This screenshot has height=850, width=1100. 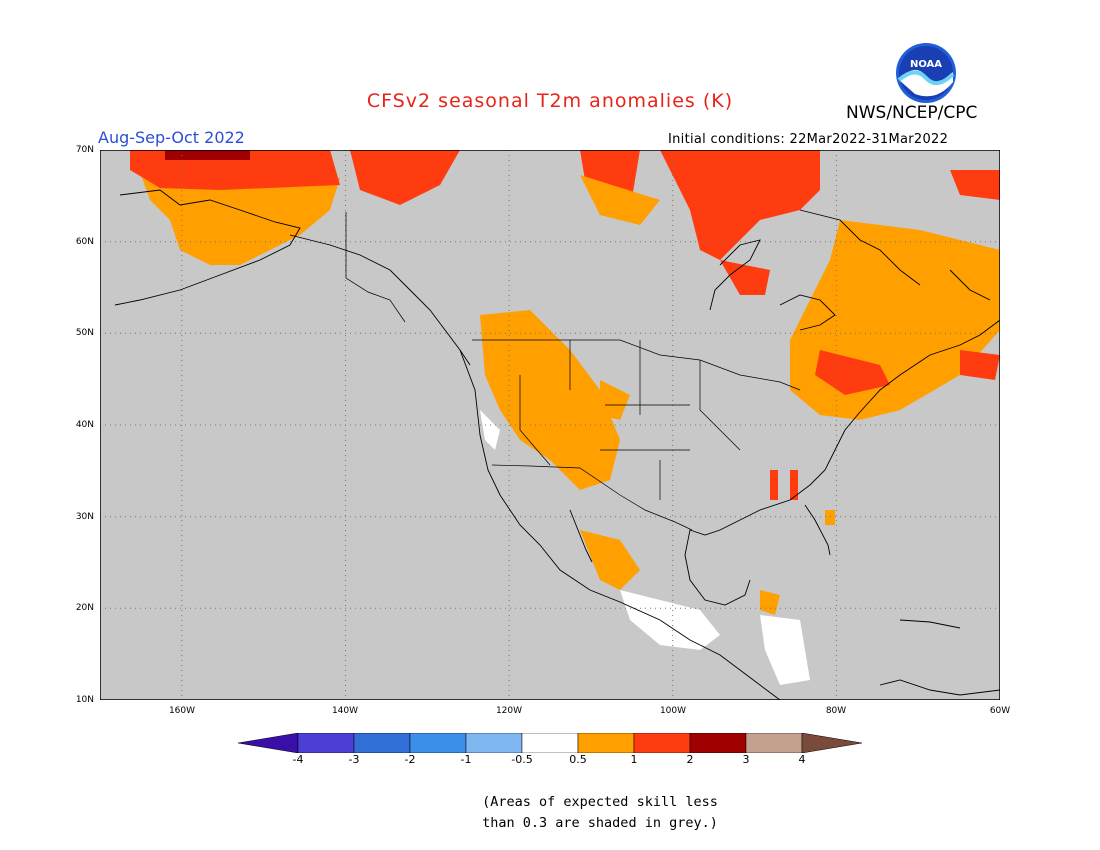 I want to click on lon-label-160w: 160W, so click(x=182, y=711).